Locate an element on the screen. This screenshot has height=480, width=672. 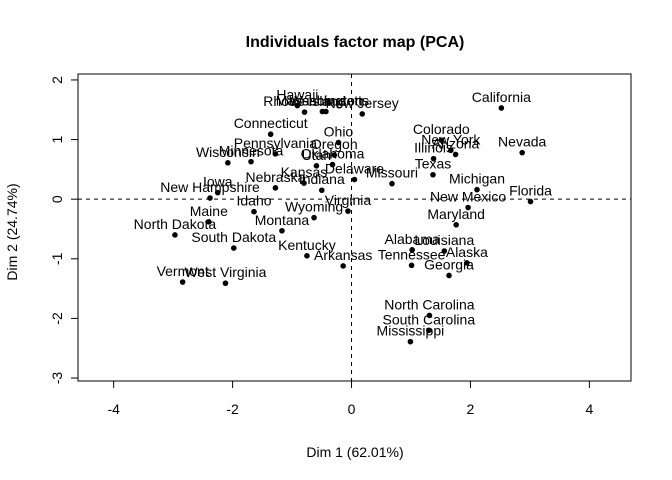
point-label: Colorado is located at coordinates (441, 129).